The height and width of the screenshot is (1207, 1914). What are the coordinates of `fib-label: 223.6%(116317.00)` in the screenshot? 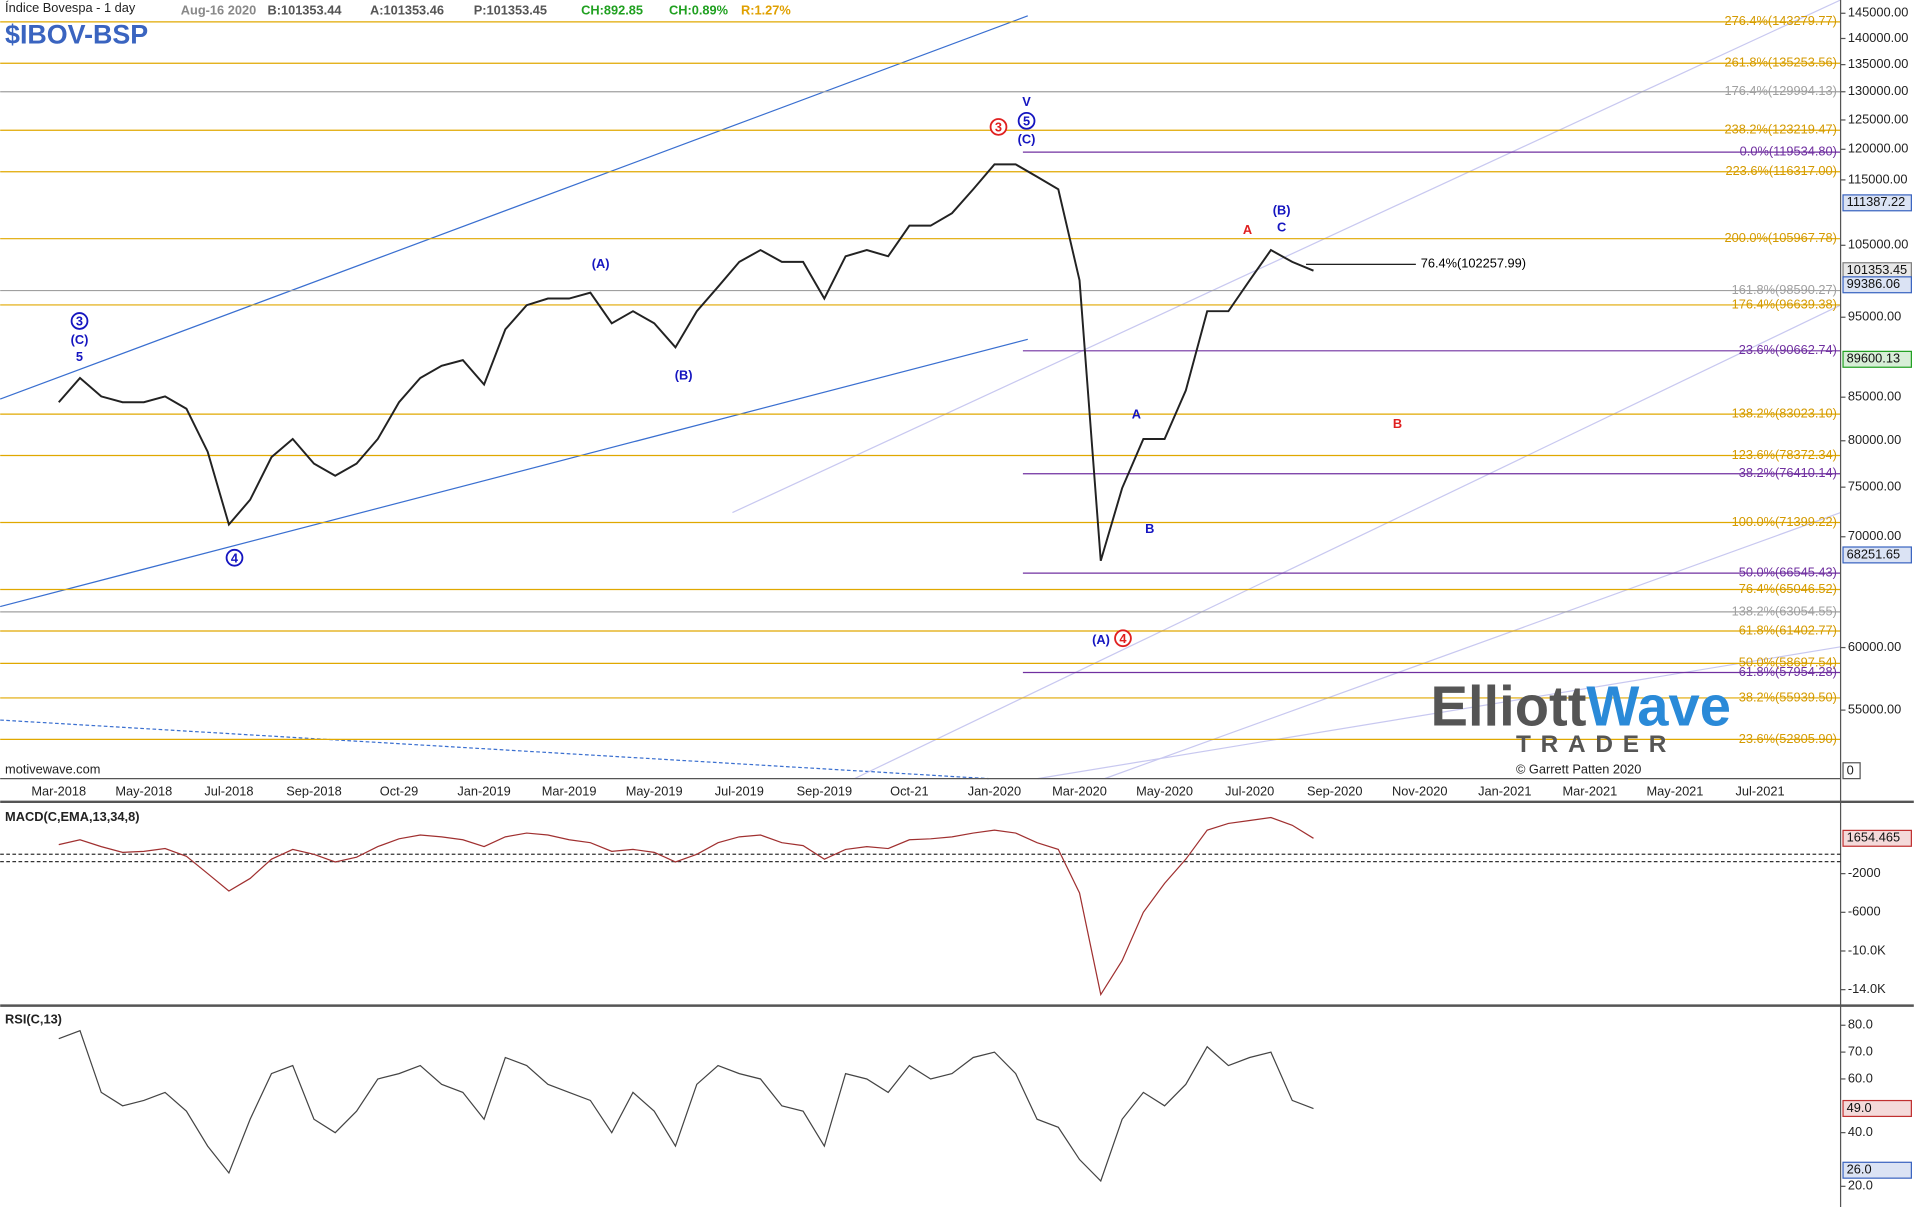 It's located at (1780, 170).